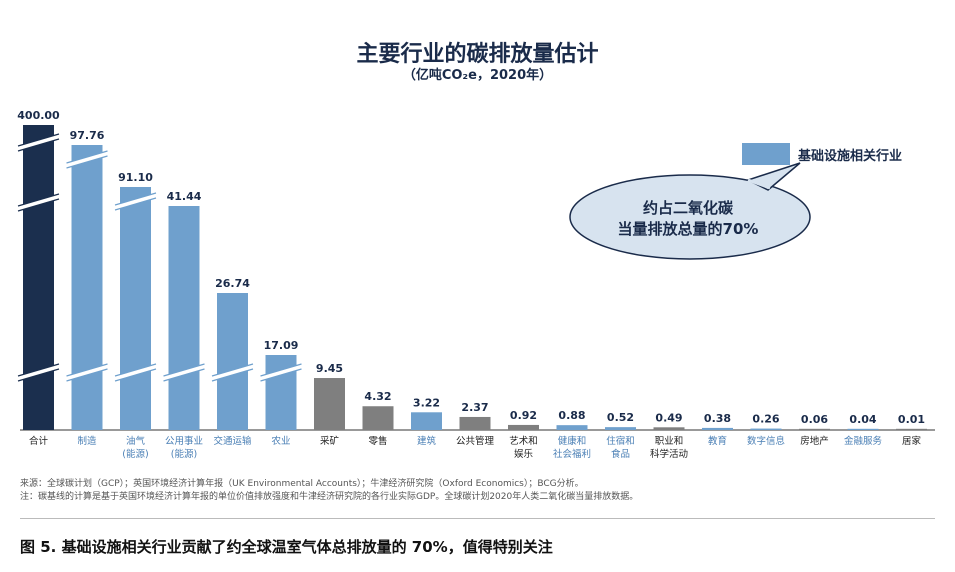 Image resolution: width=955 pixels, height=572 pixels. I want to click on axis-break-edge-4-0b, so click(232, 375).